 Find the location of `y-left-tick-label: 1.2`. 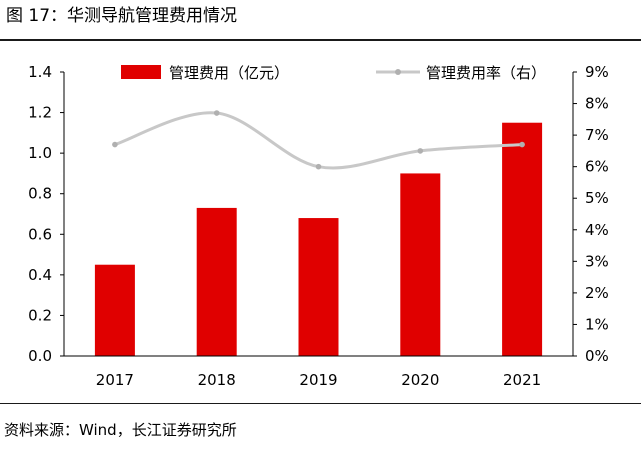

y-left-tick-label: 1.2 is located at coordinates (40, 113).